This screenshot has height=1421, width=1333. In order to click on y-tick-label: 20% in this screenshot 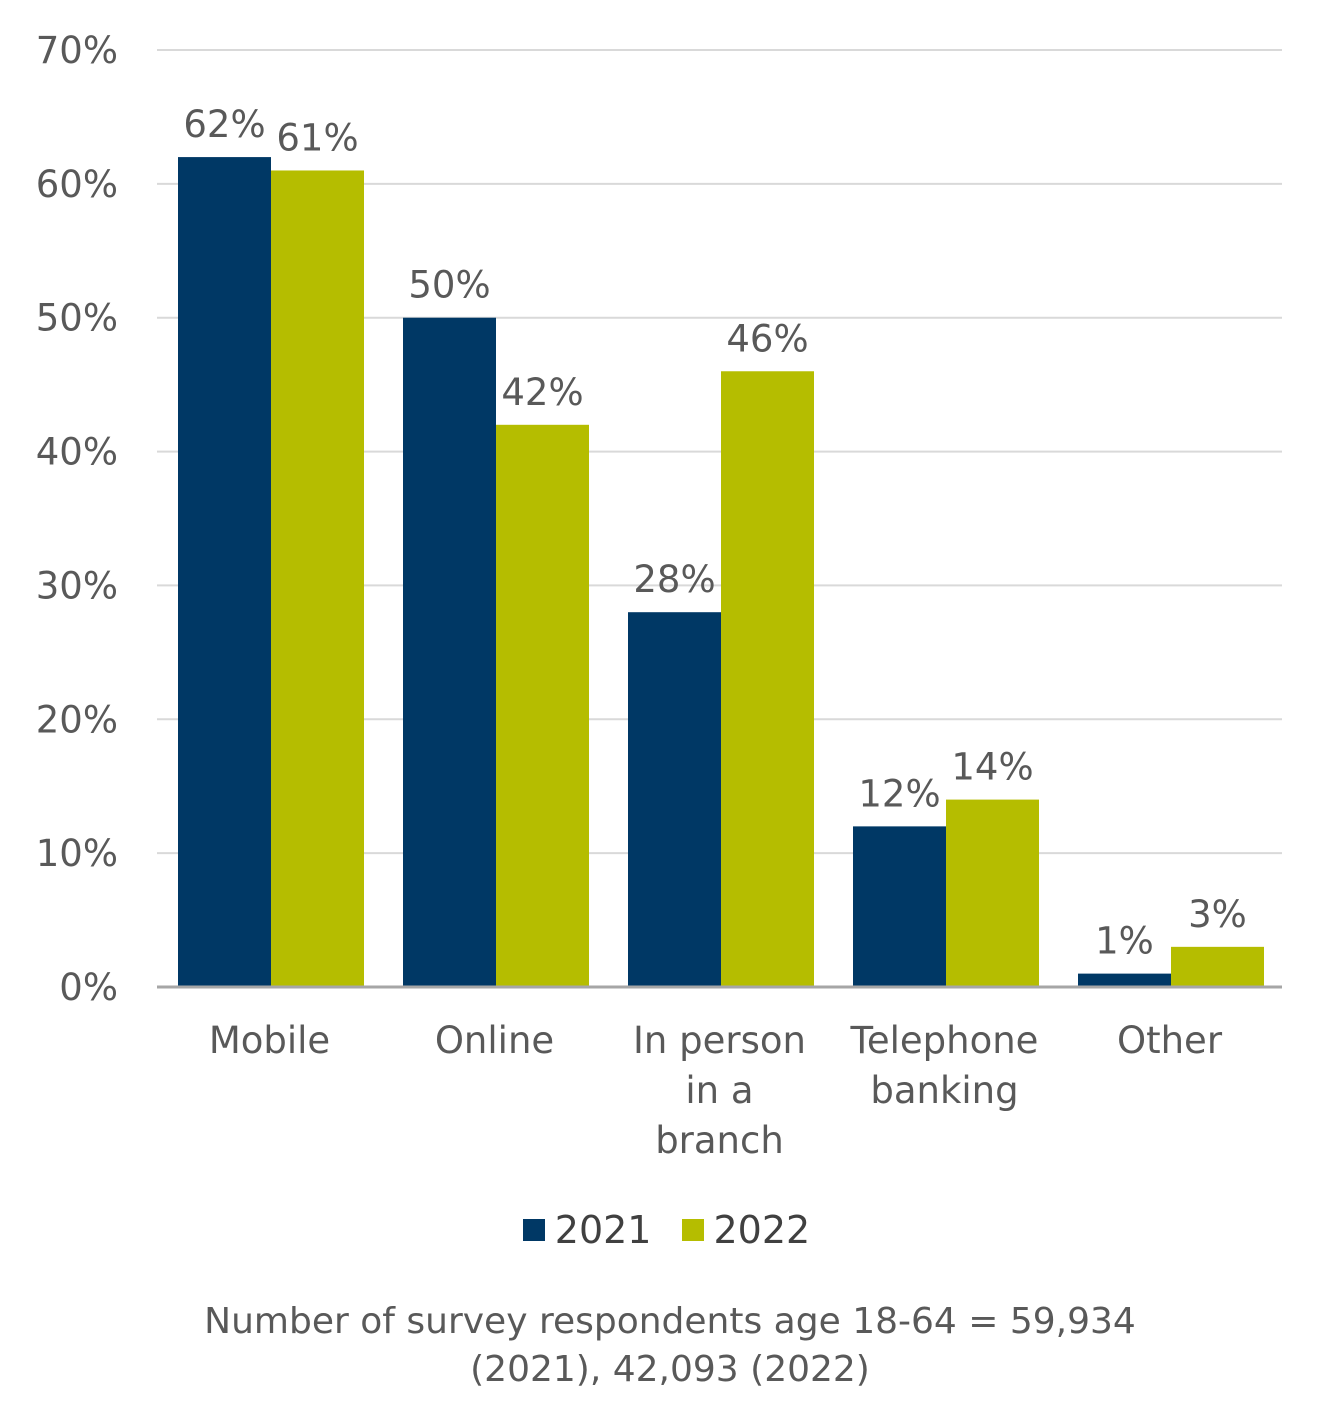, I will do `click(77, 719)`.